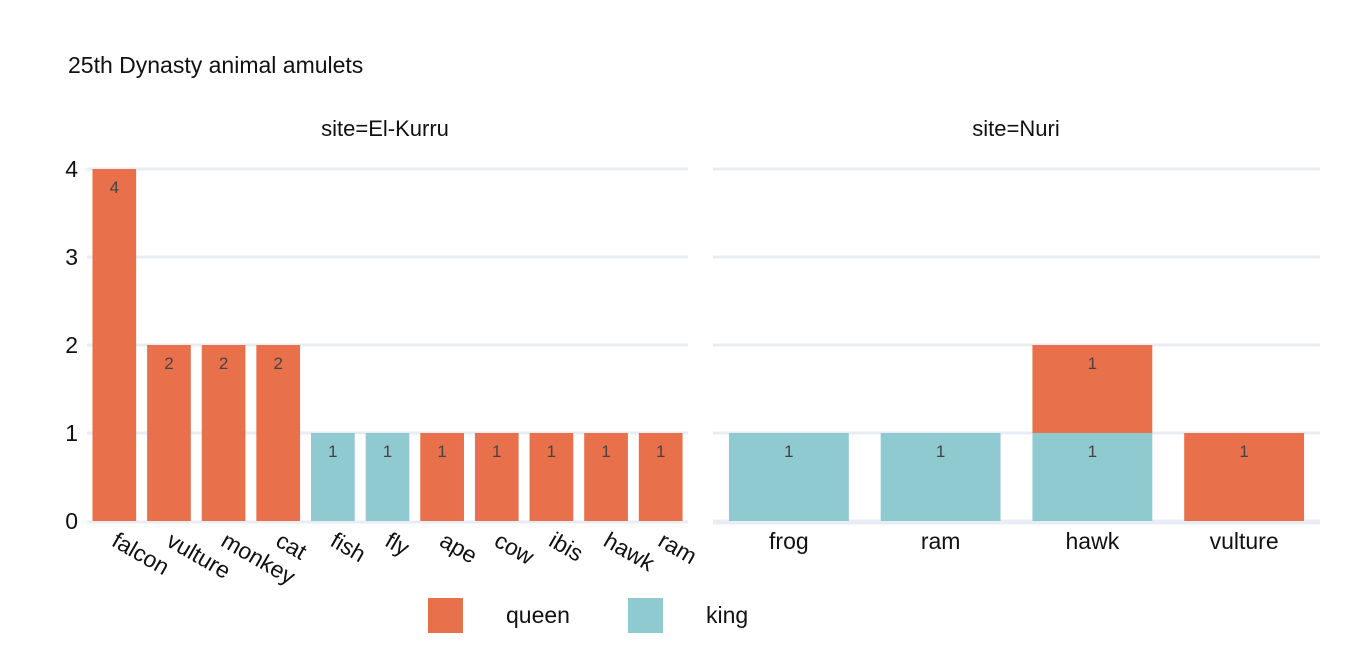  I want to click on y-tick-label: 2, so click(71, 345).